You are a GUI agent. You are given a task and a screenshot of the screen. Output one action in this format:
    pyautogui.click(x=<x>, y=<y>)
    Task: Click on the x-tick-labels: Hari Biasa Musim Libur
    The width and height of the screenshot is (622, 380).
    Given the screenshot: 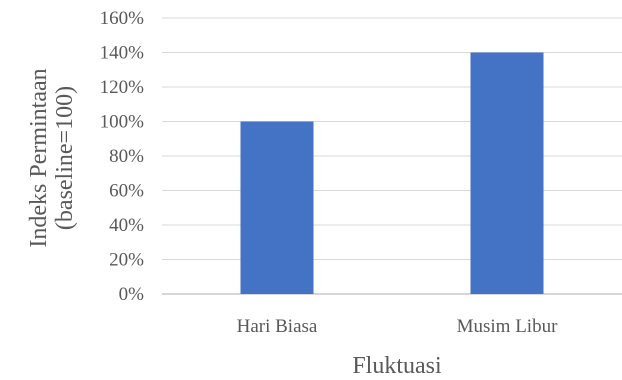 What is the action you would take?
    pyautogui.click(x=397, y=326)
    